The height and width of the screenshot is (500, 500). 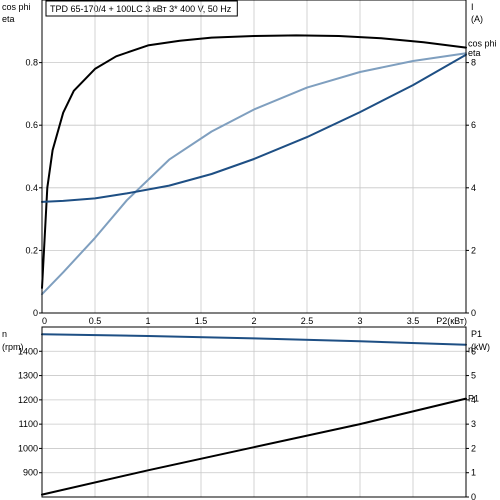 What do you see at coordinates (473, 250) in the screenshot?
I see `top-right-tick-label-1: 2` at bounding box center [473, 250].